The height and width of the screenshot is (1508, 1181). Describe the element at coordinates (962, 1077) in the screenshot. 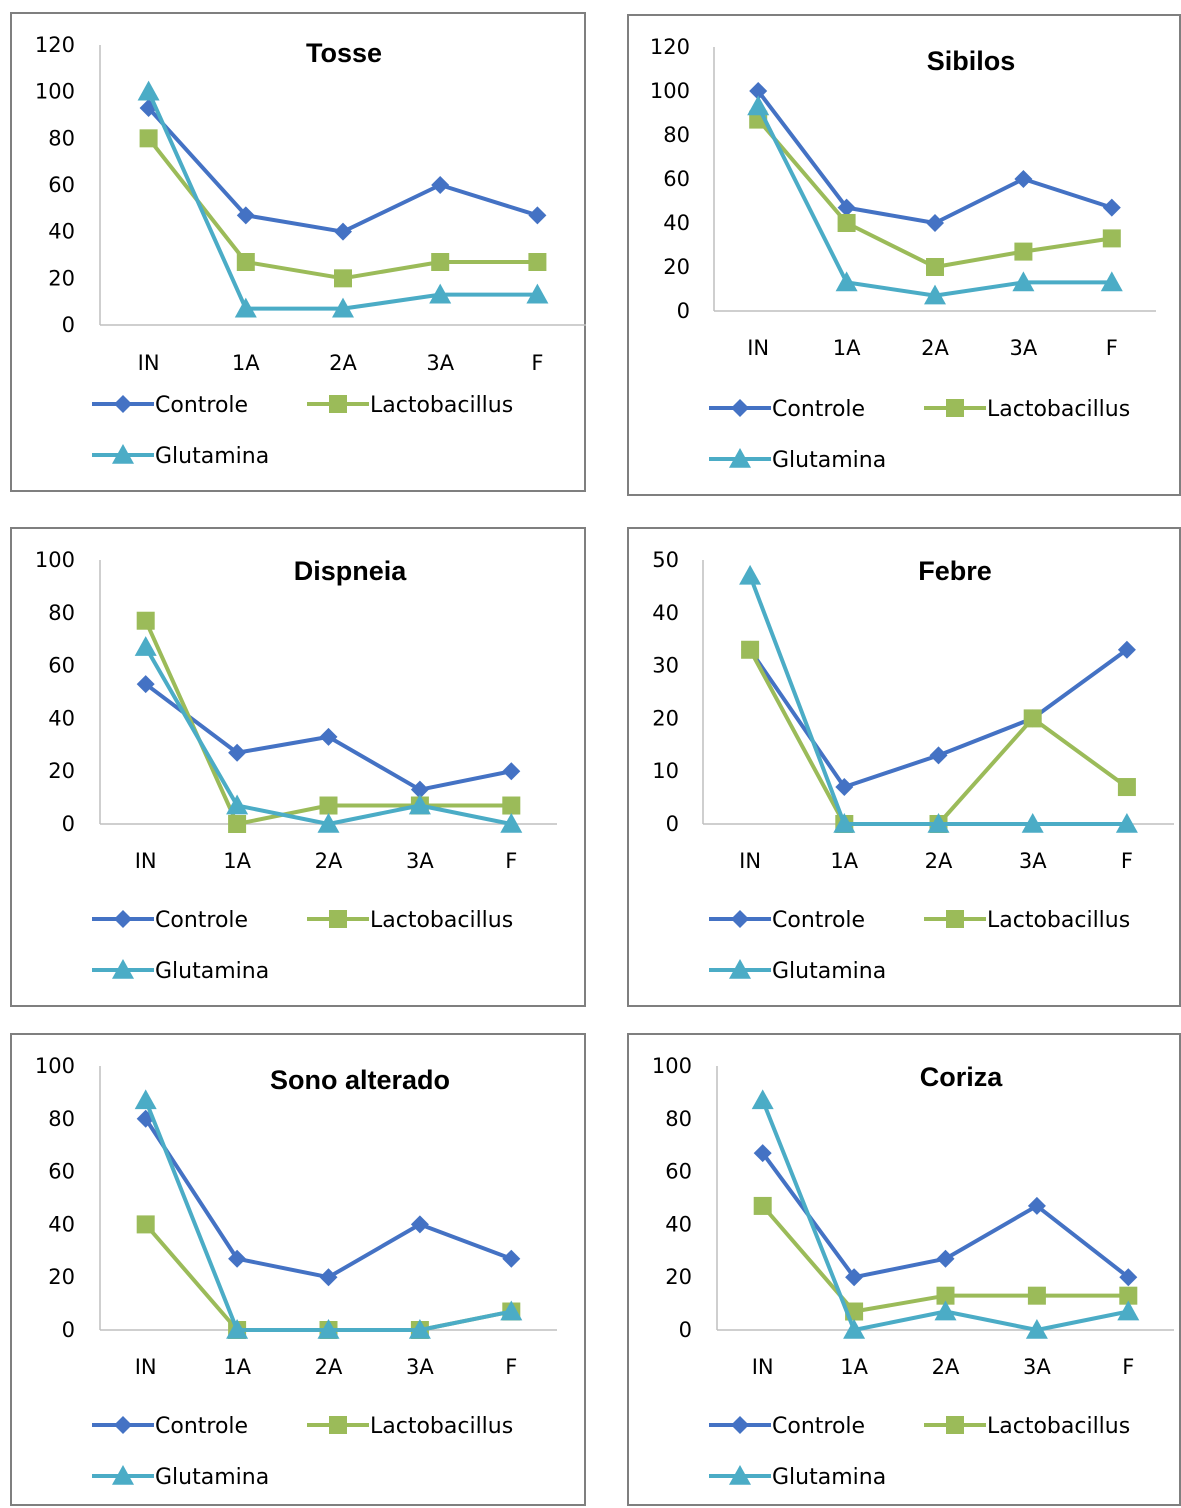

I see `chart-title: Coriza` at that location.